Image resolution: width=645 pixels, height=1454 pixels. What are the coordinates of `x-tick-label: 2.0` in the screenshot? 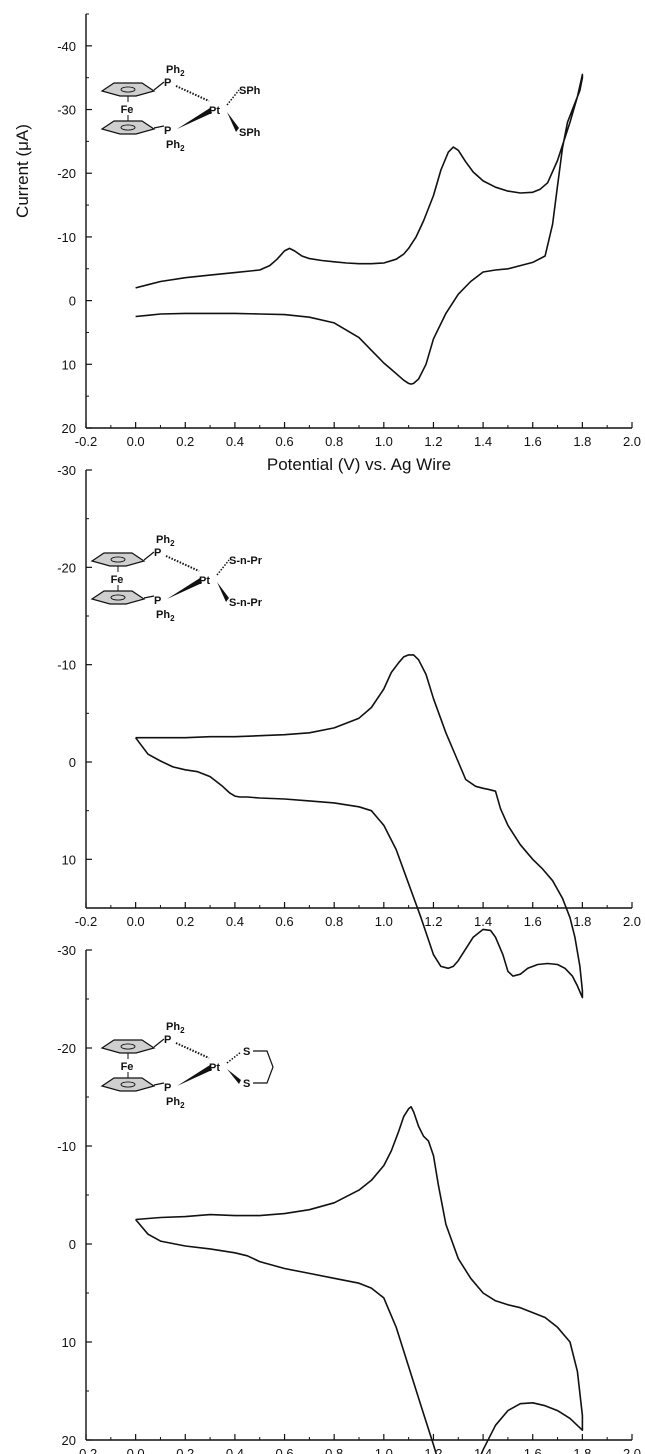 It's located at (632, 1450).